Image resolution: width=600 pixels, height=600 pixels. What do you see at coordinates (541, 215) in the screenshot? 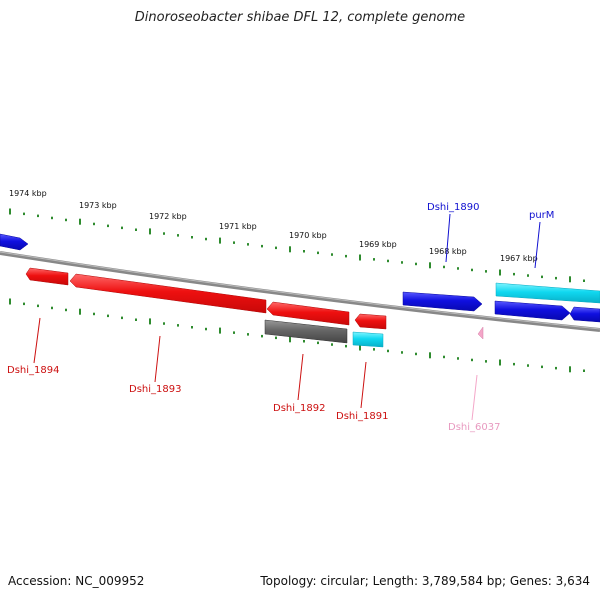
I see `gene-label-purM: purM` at bounding box center [541, 215].